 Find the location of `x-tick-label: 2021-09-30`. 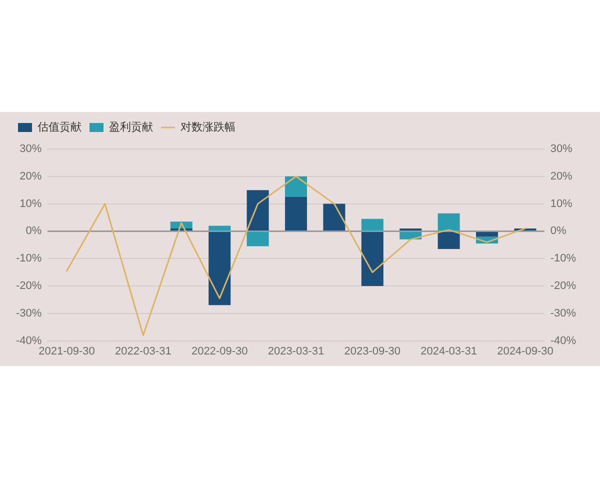

x-tick-label: 2021-09-30 is located at coordinates (66, 351).